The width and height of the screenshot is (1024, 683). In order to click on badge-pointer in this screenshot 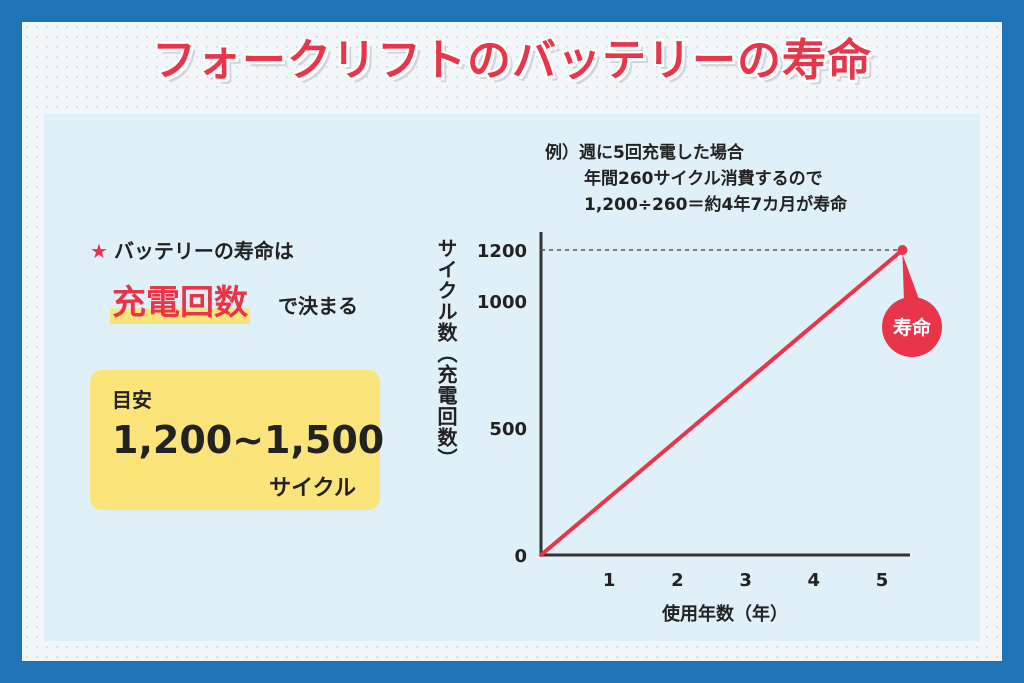, I will do `click(911, 278)`.